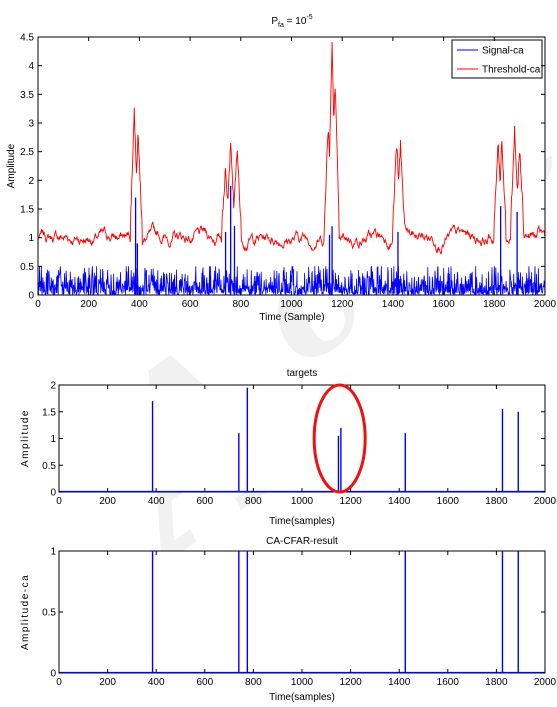  I want to click on chart-title: targets, so click(302, 373).